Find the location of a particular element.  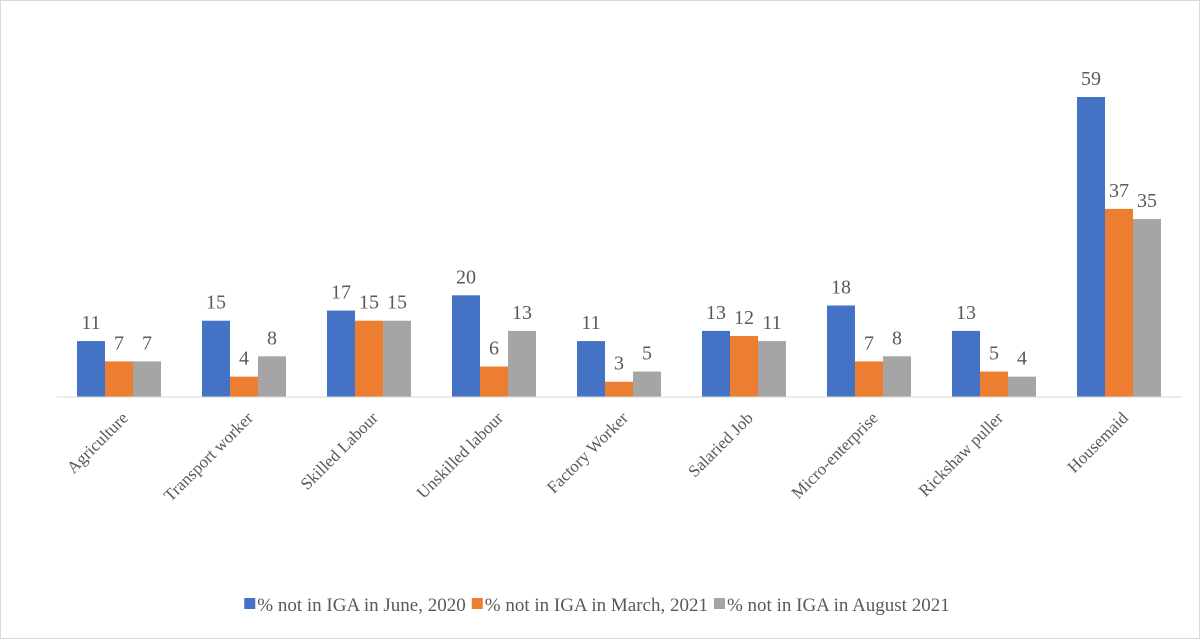

legend-label: % not in IGA in August 2021 is located at coordinates (838, 605).